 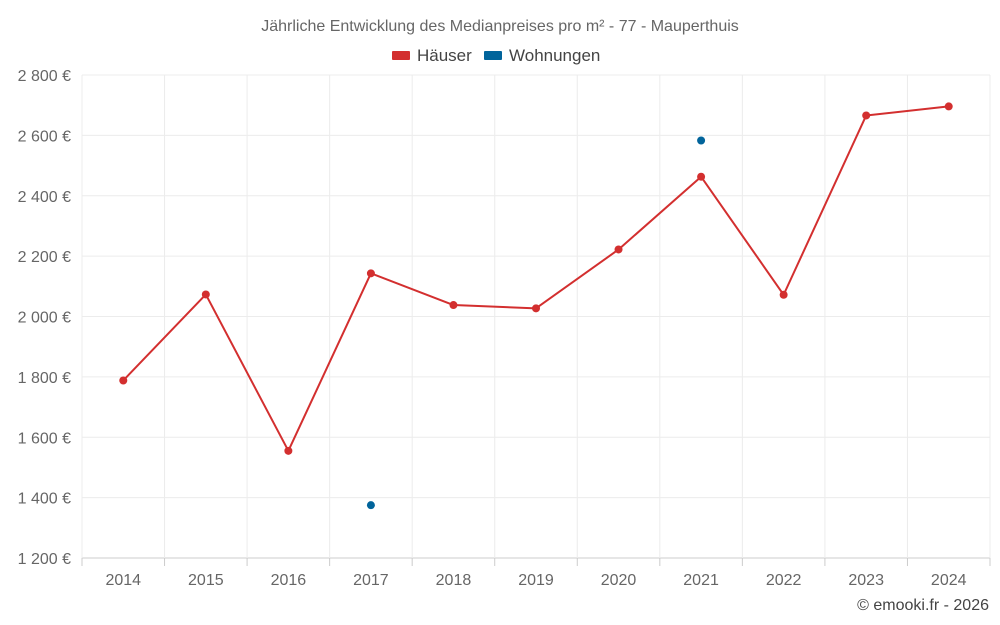 What do you see at coordinates (784, 580) in the screenshot?
I see `x-tick-label: 2022` at bounding box center [784, 580].